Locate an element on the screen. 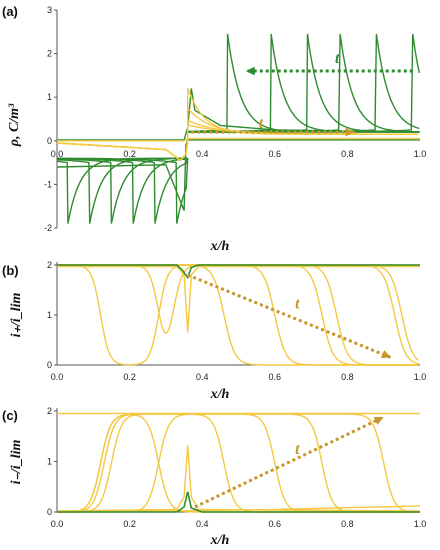  panel-a-label: (a) is located at coordinates (10, 11).